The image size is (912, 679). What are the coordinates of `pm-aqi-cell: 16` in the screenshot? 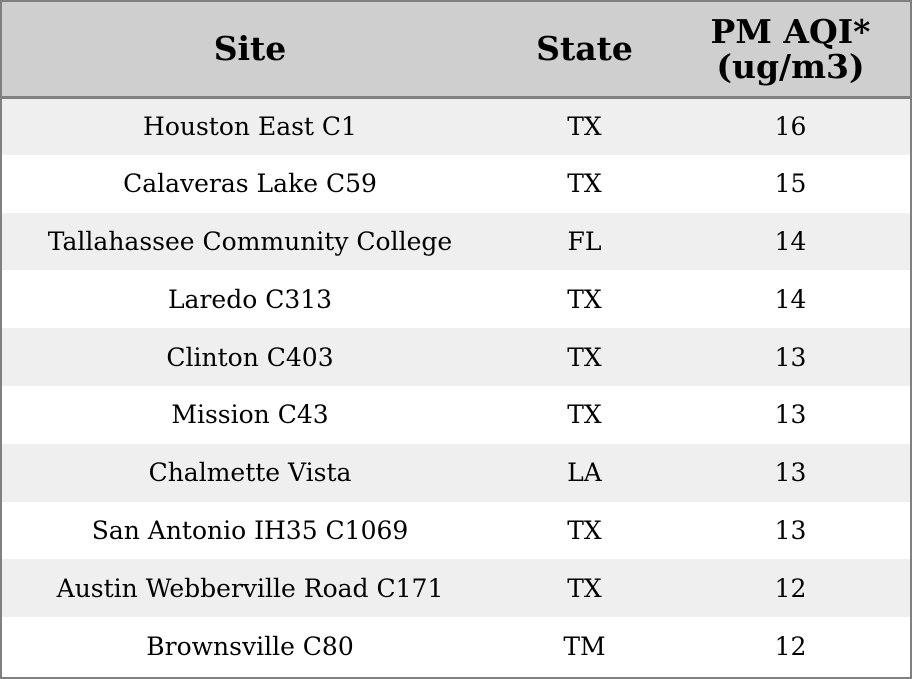 It's located at (790, 127).